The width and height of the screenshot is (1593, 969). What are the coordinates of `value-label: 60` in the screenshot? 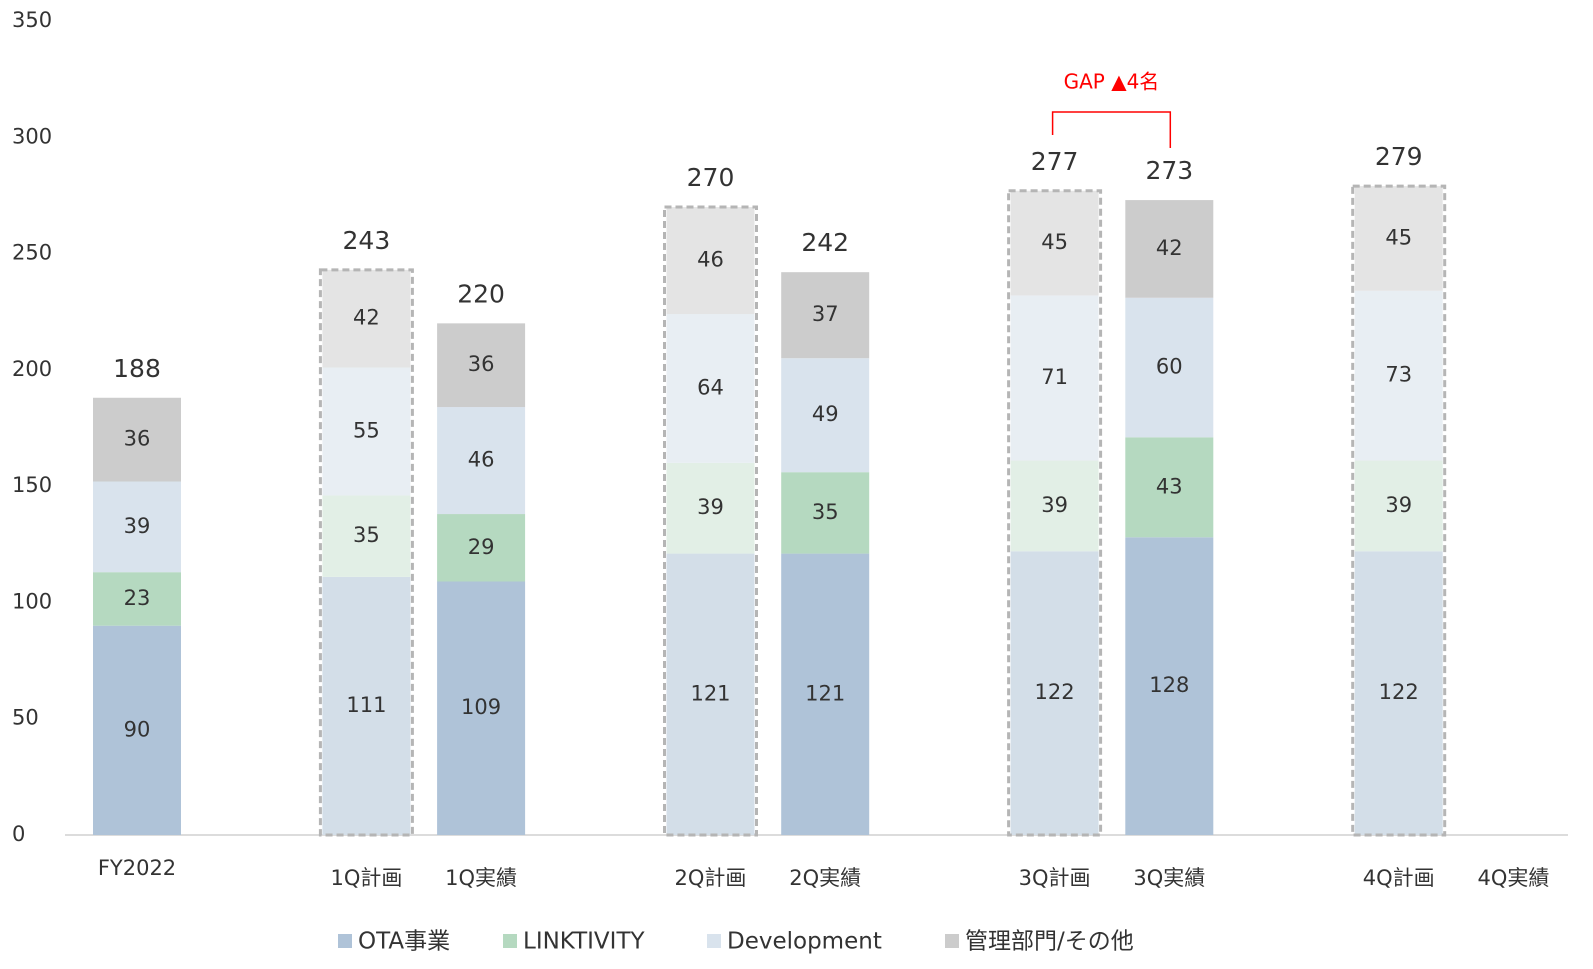 It's located at (1169, 367).